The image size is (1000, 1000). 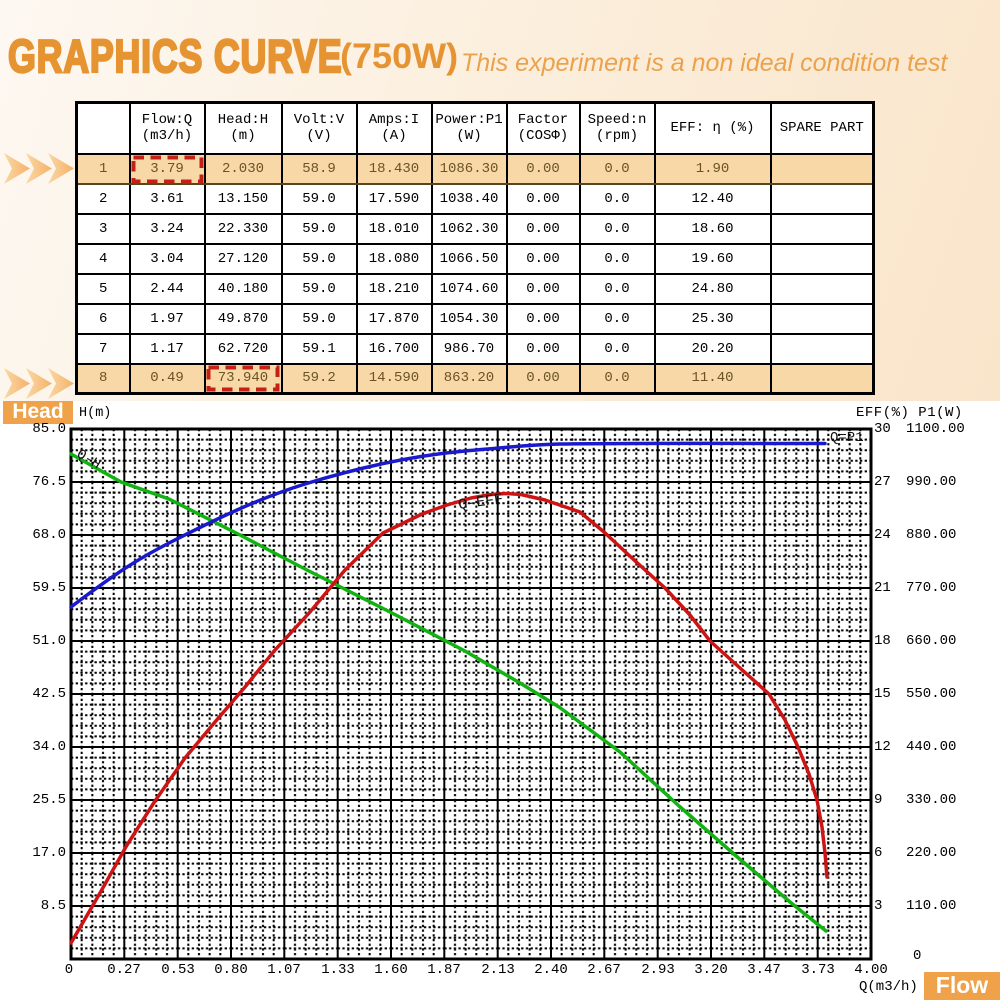 What do you see at coordinates (847, 438) in the screenshot?
I see `svg-text: Q=P1` at bounding box center [847, 438].